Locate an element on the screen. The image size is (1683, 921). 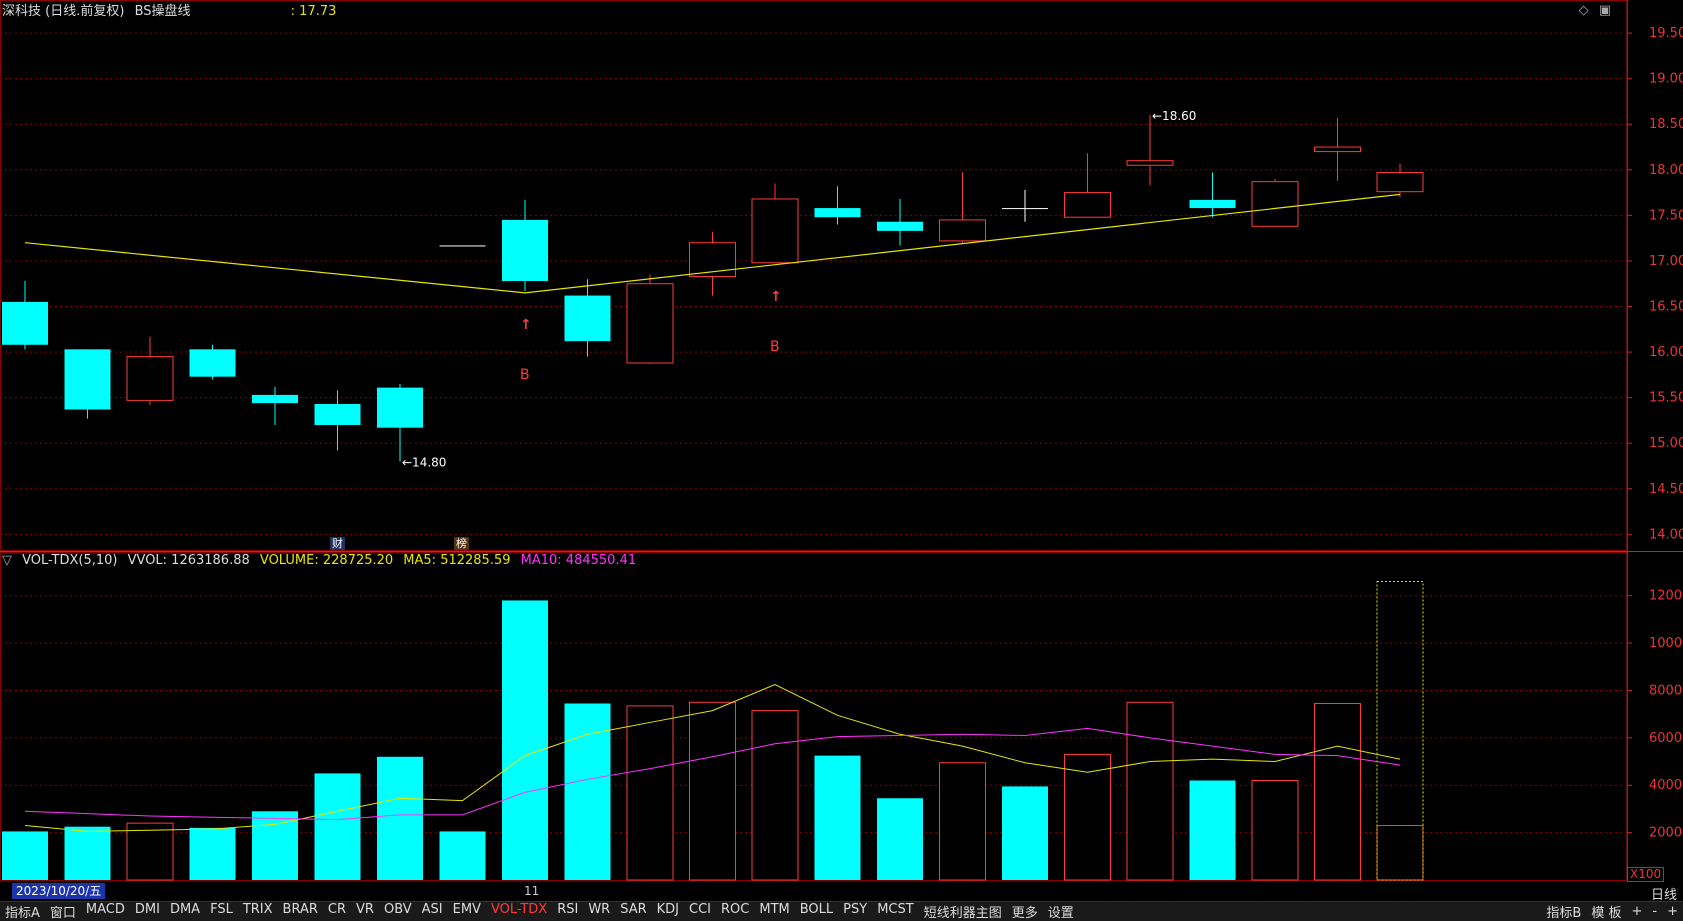
buy-arrow-icon: ↑ is located at coordinates (776, 297).